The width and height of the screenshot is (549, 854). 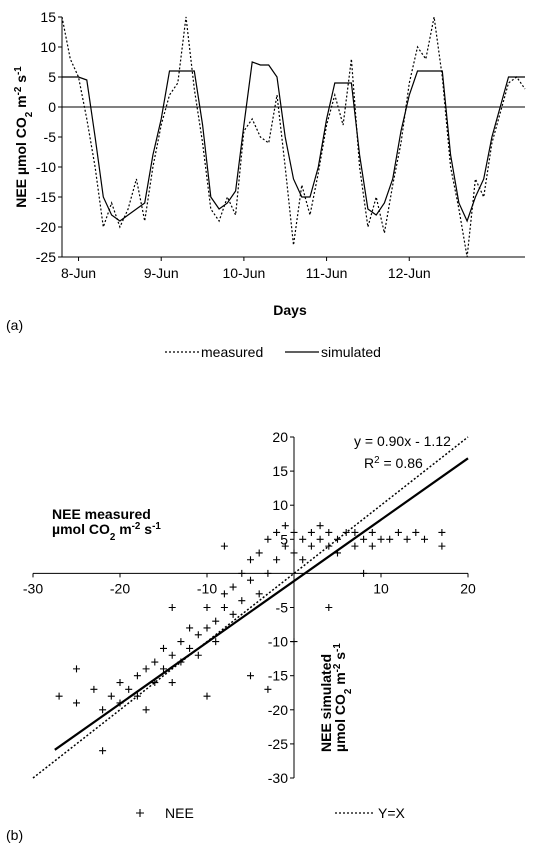 I want to click on x-tick-label: 20, so click(x=468, y=588).